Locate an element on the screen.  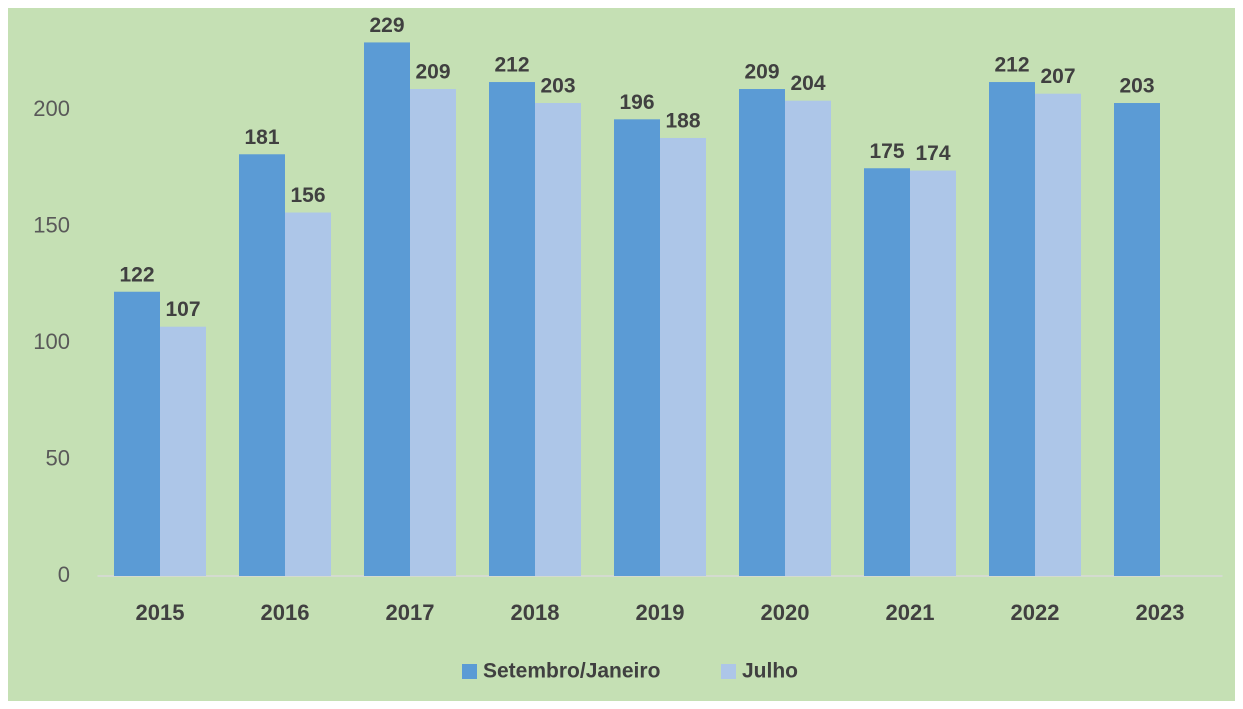
x-tick-label: 2023 is located at coordinates (1160, 612).